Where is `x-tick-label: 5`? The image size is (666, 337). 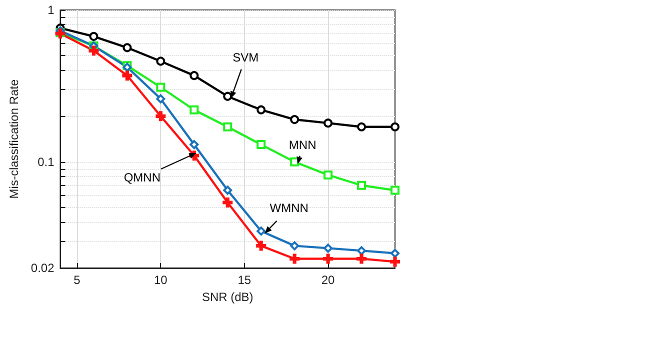
x-tick-label: 5 is located at coordinates (77, 280).